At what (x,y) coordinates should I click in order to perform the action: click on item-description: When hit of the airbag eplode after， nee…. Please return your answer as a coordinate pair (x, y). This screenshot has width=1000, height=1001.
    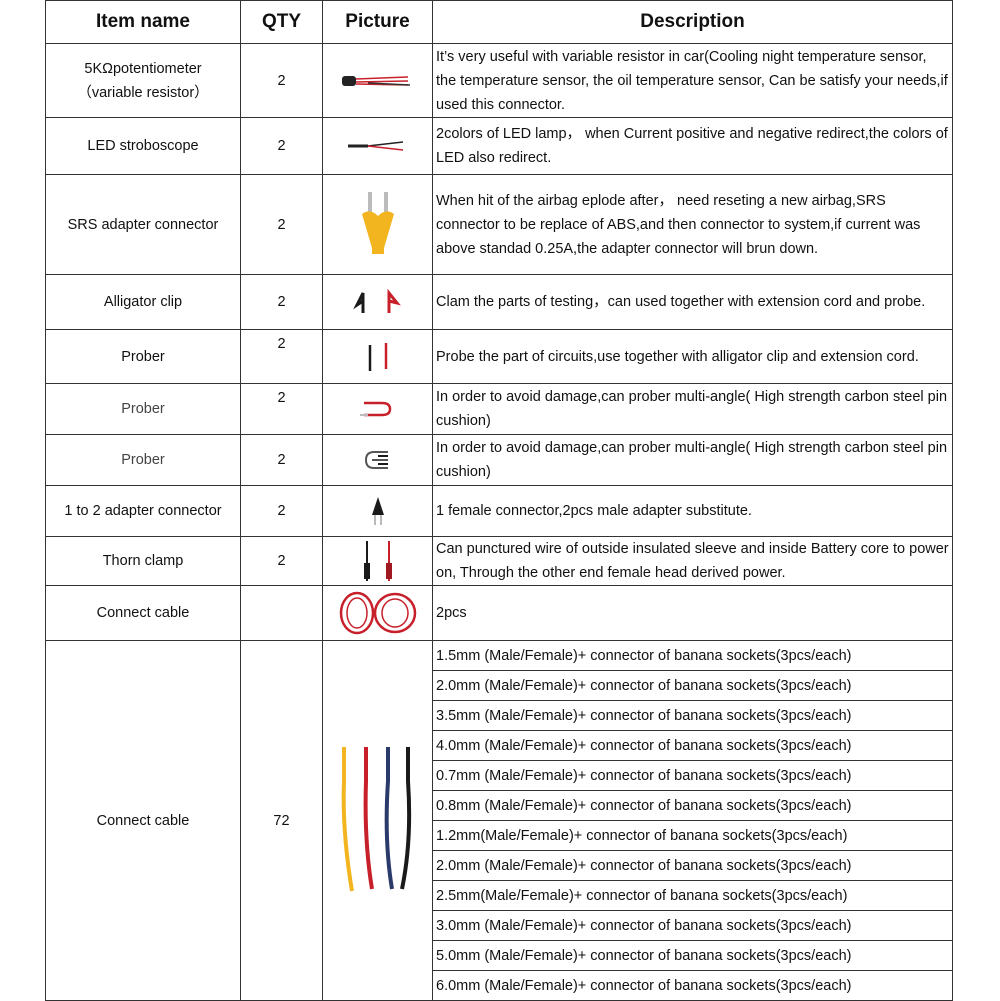
    Looking at the image, I should click on (692, 224).